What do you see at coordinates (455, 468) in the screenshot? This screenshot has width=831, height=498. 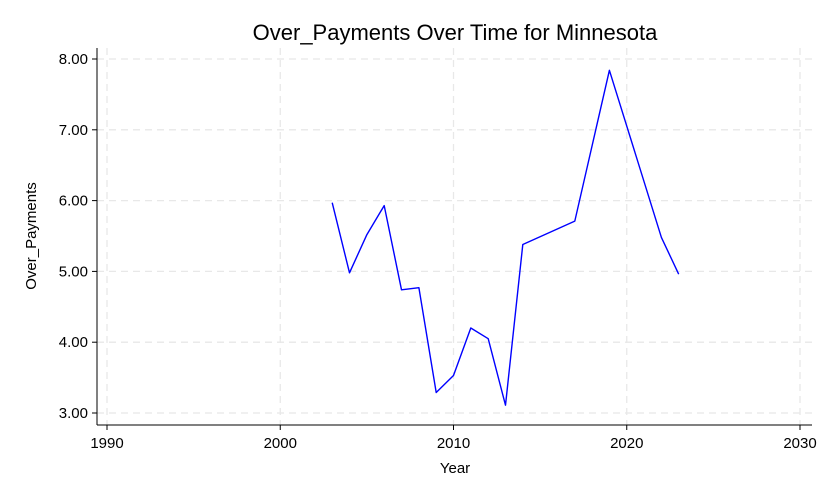 I see `x-axis-label: Year` at bounding box center [455, 468].